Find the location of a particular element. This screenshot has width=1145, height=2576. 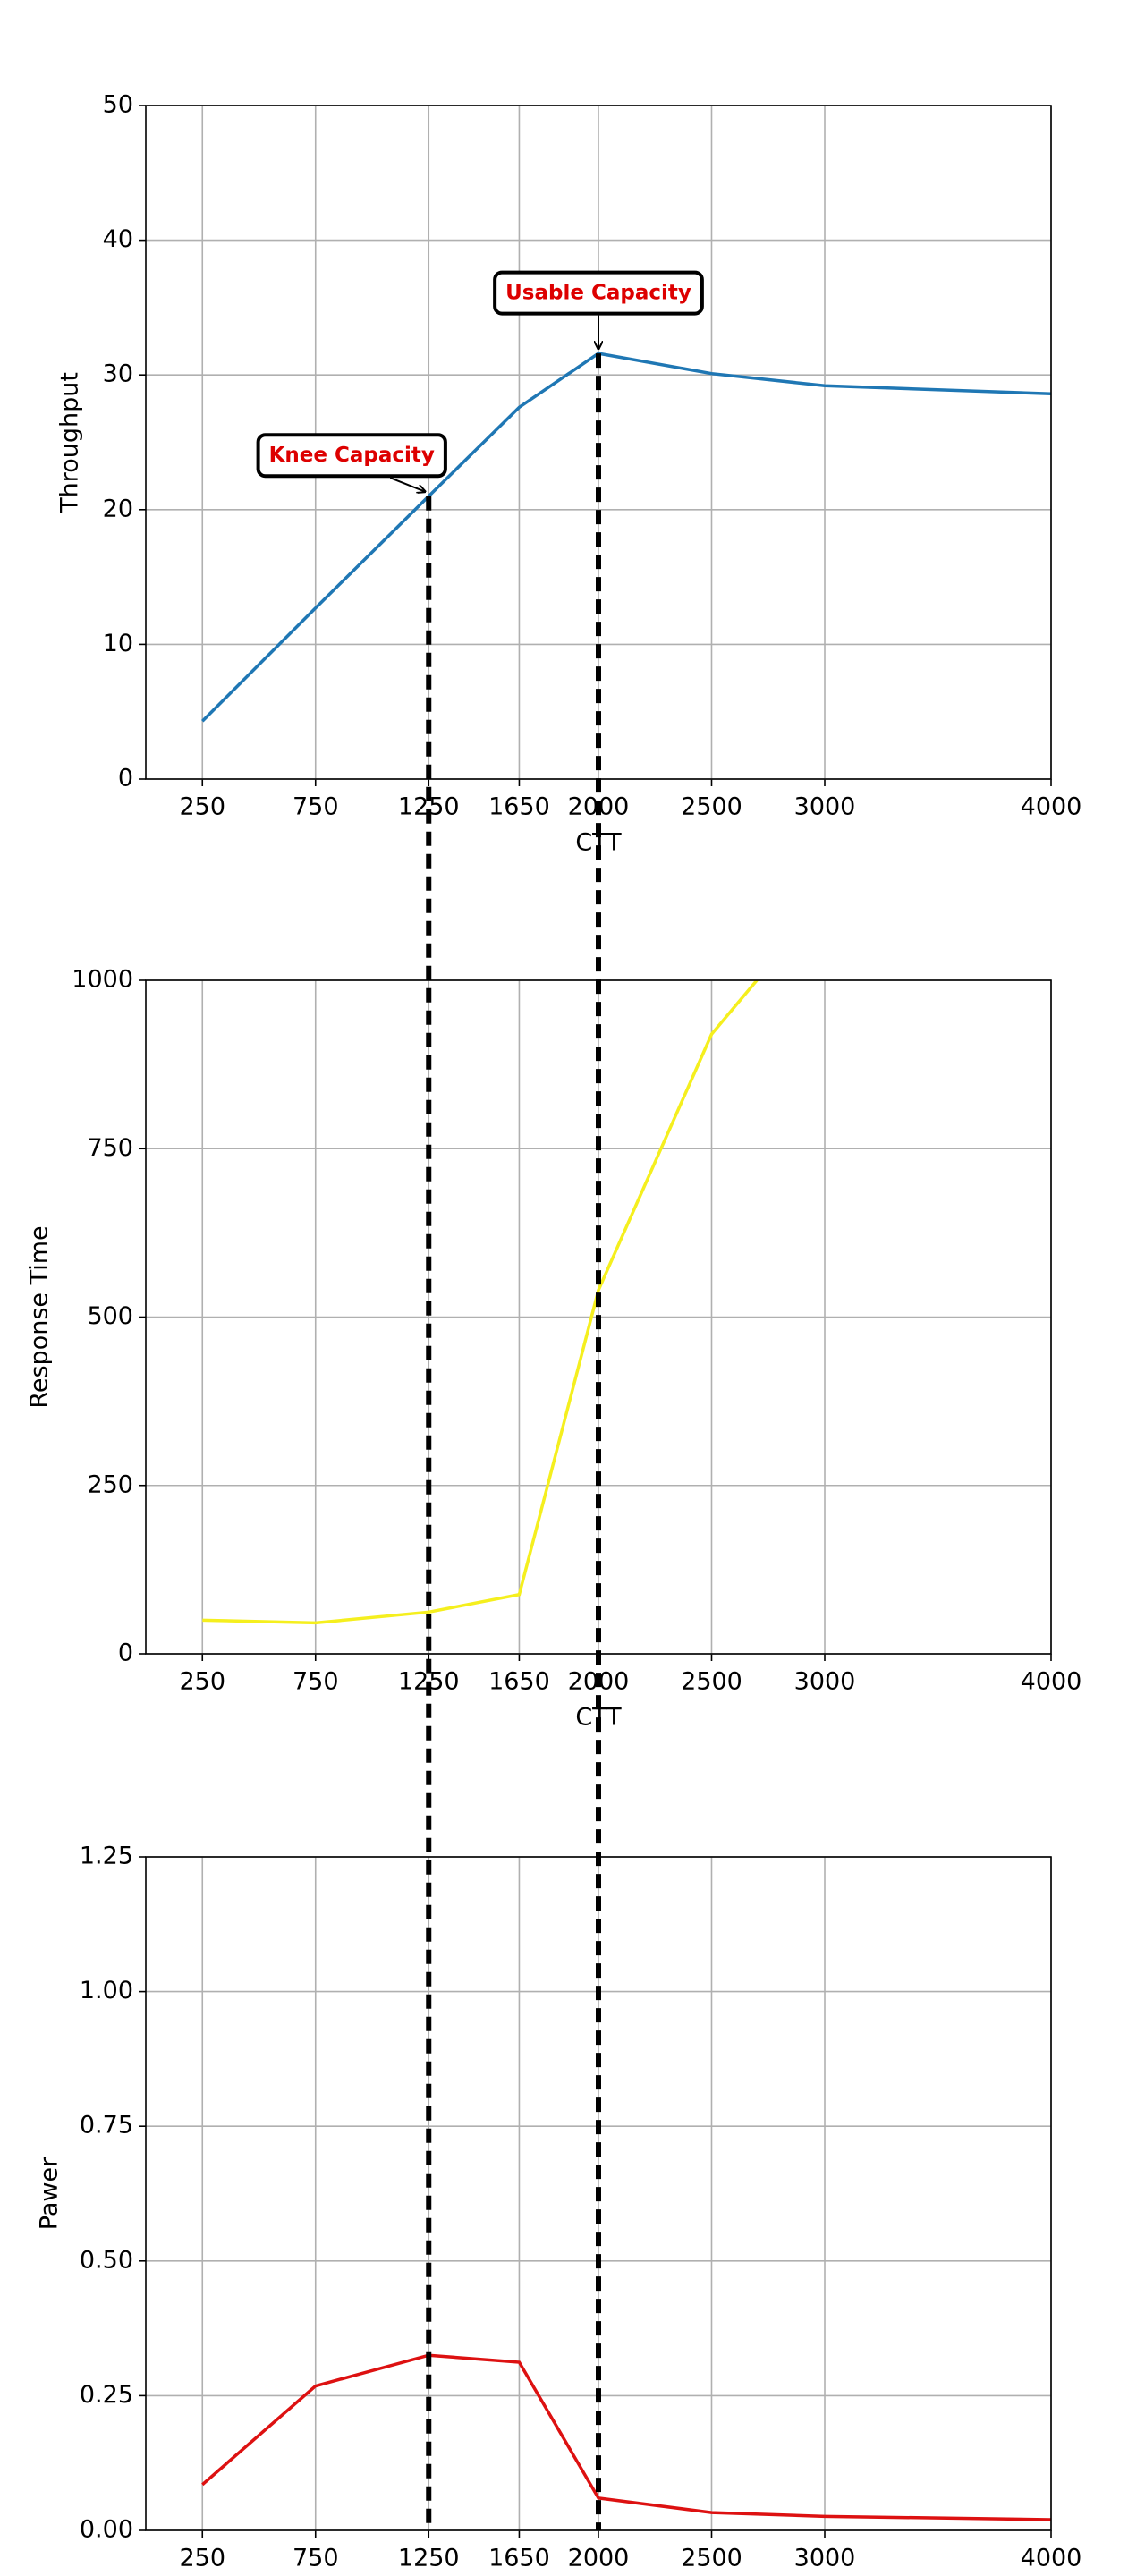

x-tick-label: 1250 is located at coordinates (429, 2558).